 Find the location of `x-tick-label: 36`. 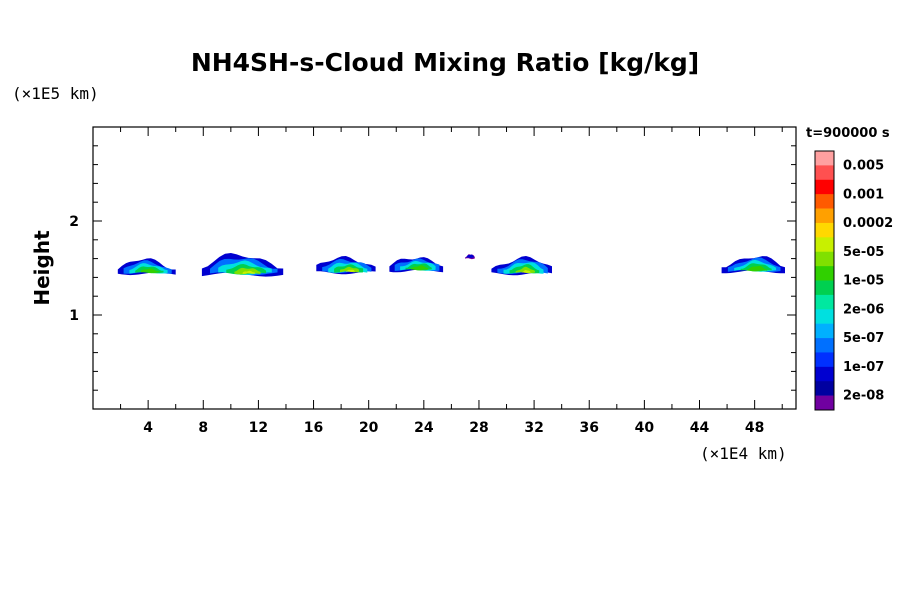

x-tick-label: 36 is located at coordinates (588, 428).